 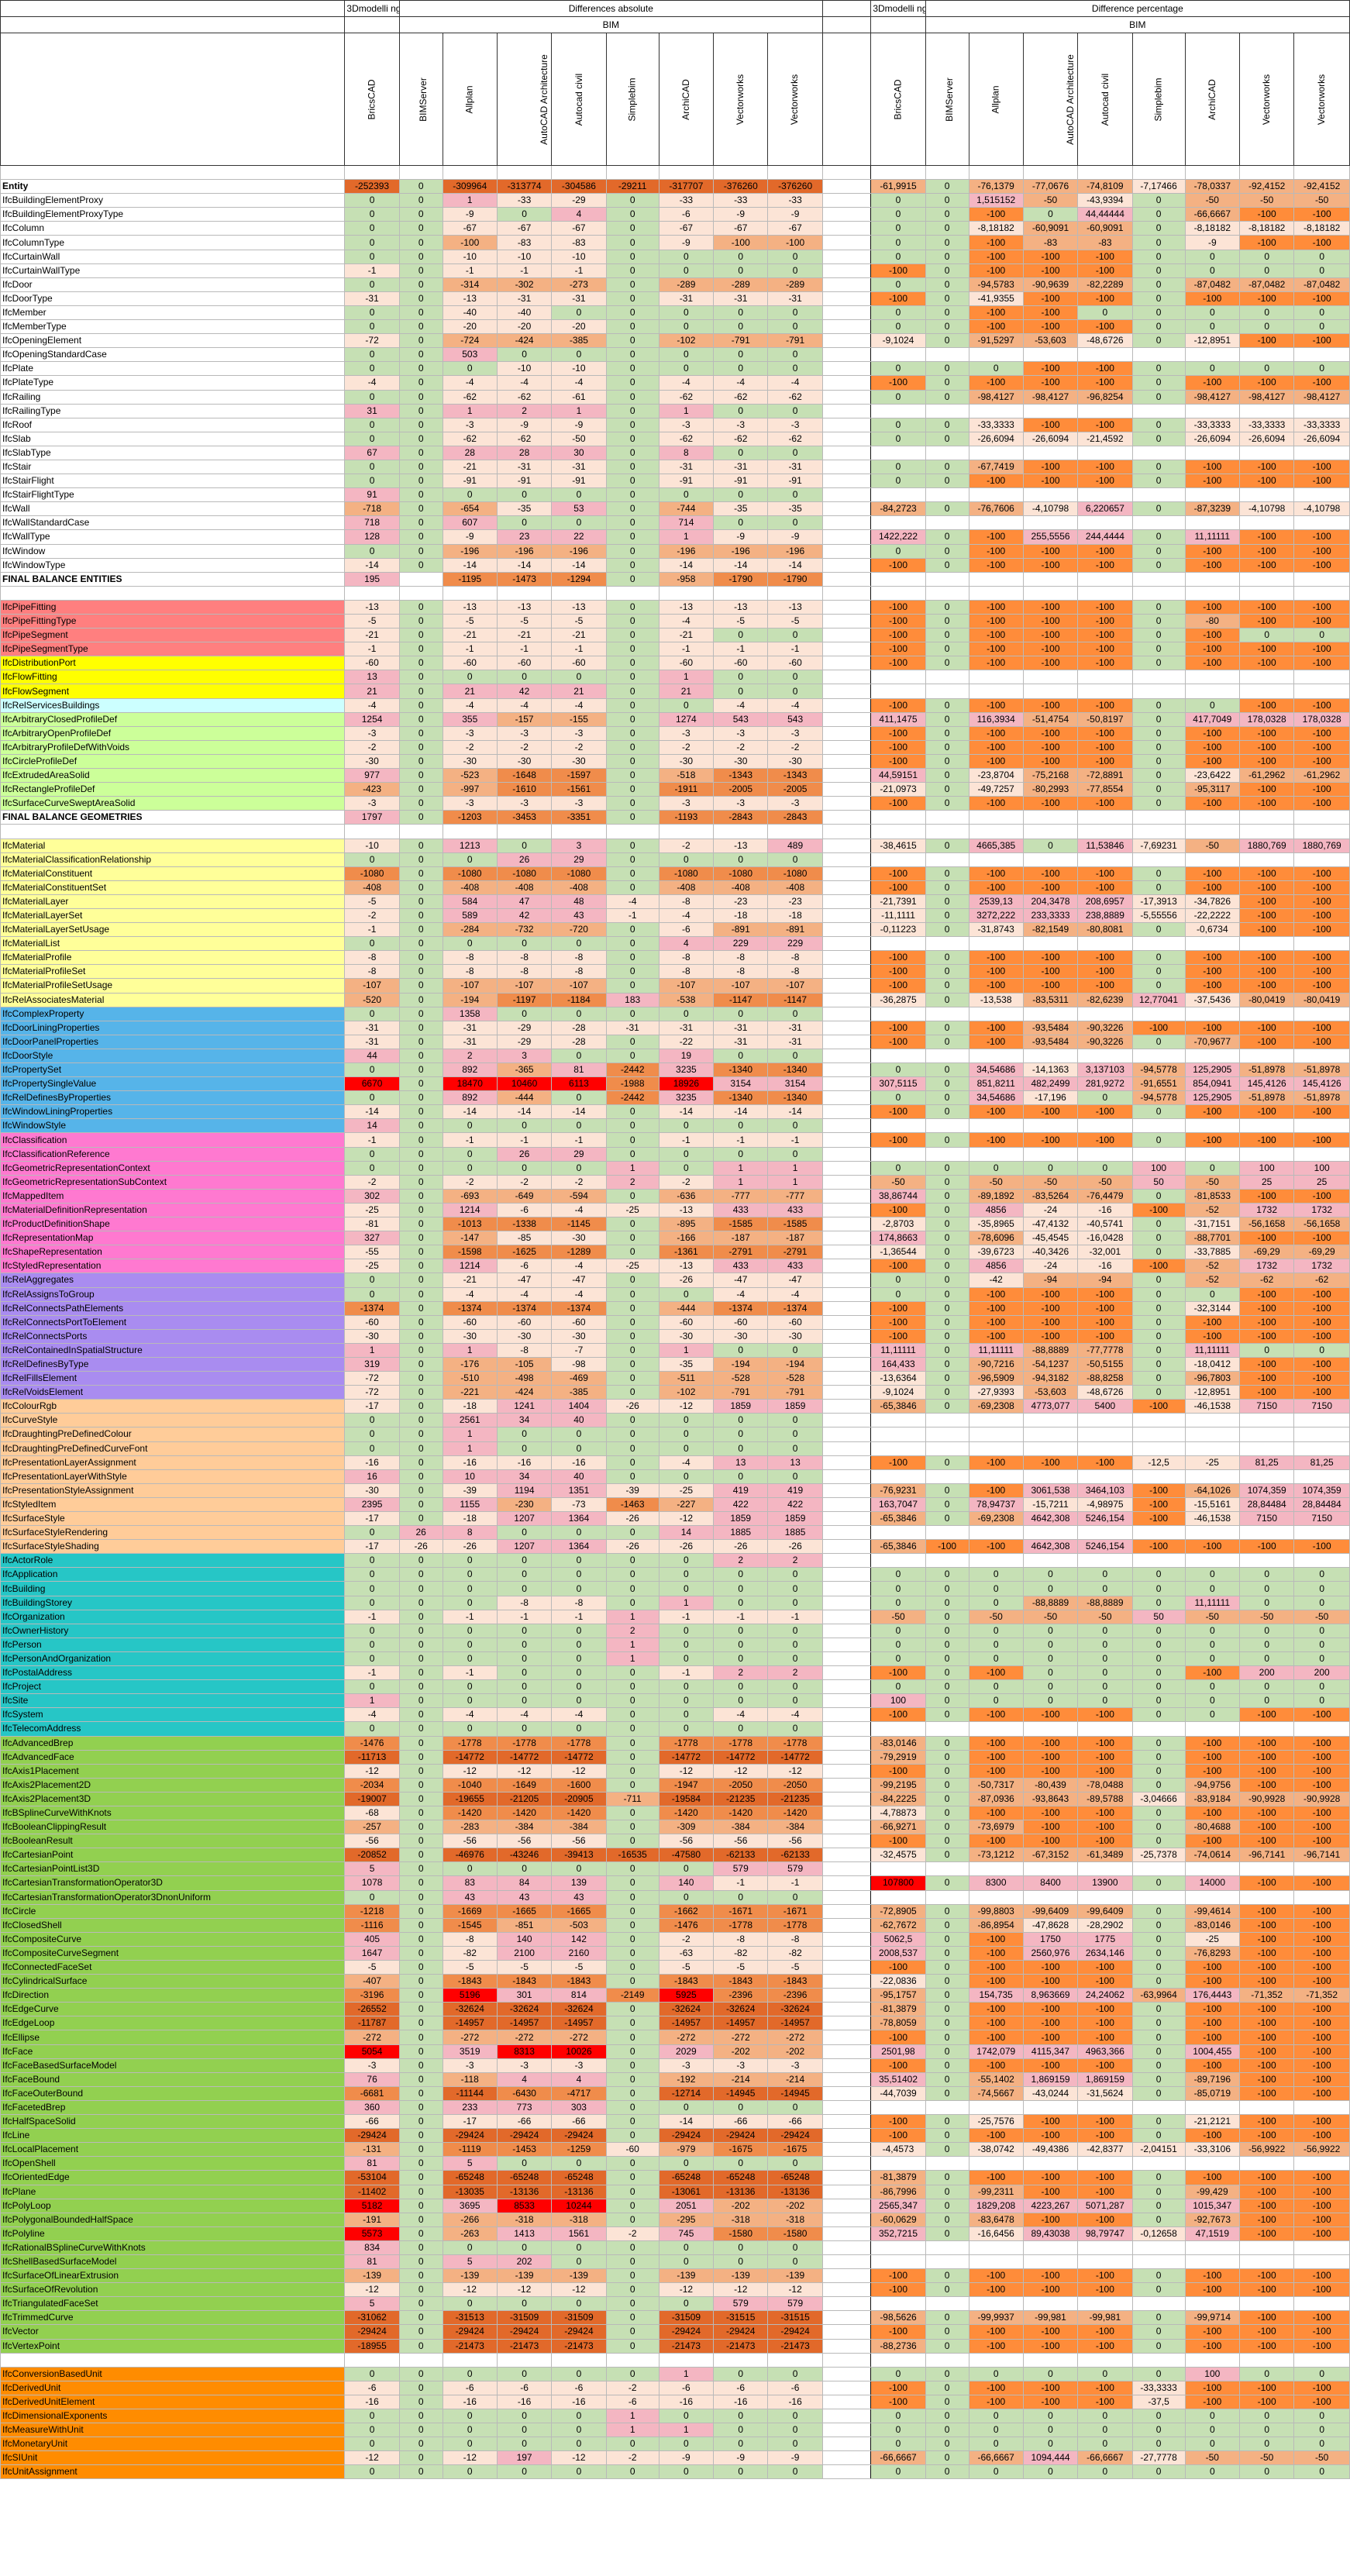 I want to click on abs-value: 3519, so click(x=470, y=2051).